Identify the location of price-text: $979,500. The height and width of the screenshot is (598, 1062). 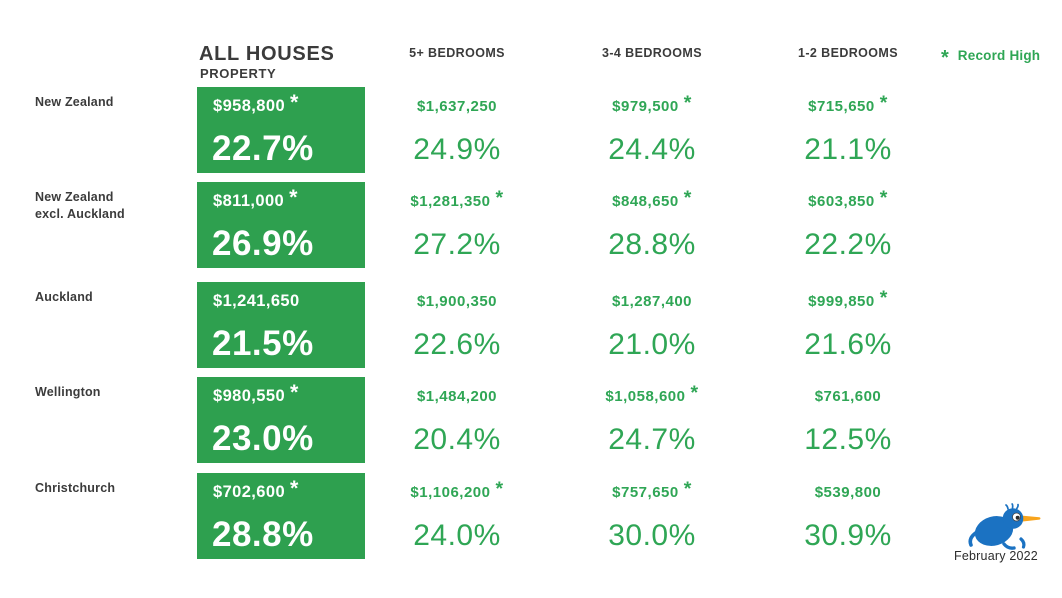
(645, 106).